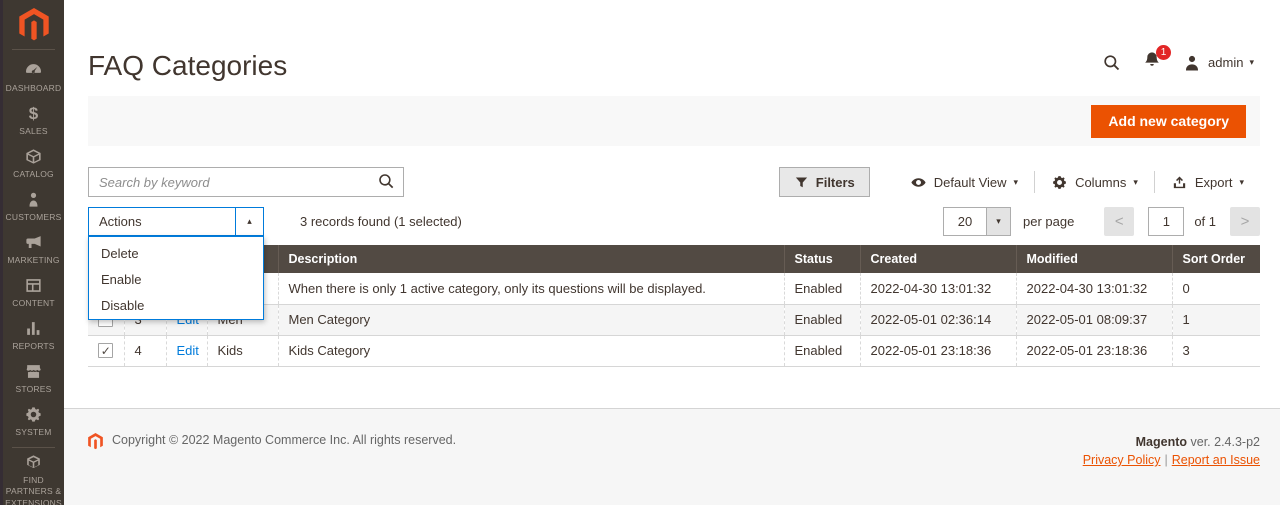  Describe the element at coordinates (33, 87) in the screenshot. I see `sidebar-item-label: DASHBOARD` at that location.